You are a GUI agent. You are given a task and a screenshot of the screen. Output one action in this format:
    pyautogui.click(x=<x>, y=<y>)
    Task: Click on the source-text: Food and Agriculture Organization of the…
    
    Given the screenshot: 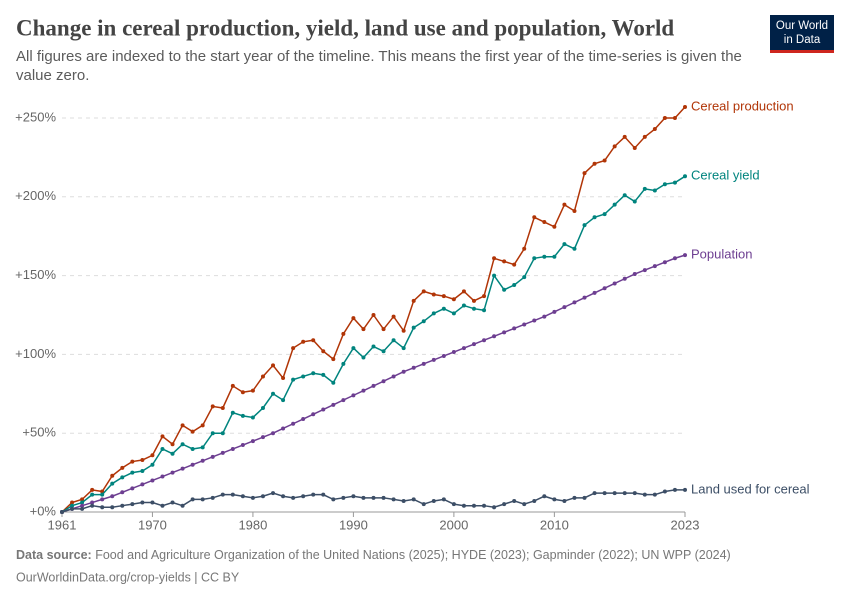 What is the action you would take?
    pyautogui.click(x=413, y=555)
    